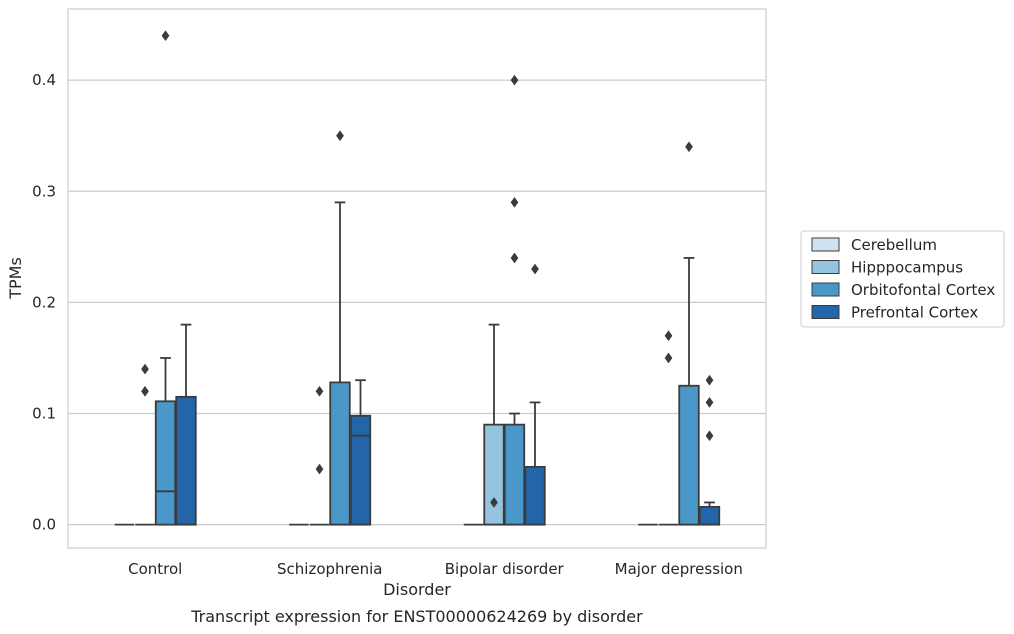  Describe the element at coordinates (907, 268) in the screenshot. I see `legend-label: Hipppocampus` at that location.